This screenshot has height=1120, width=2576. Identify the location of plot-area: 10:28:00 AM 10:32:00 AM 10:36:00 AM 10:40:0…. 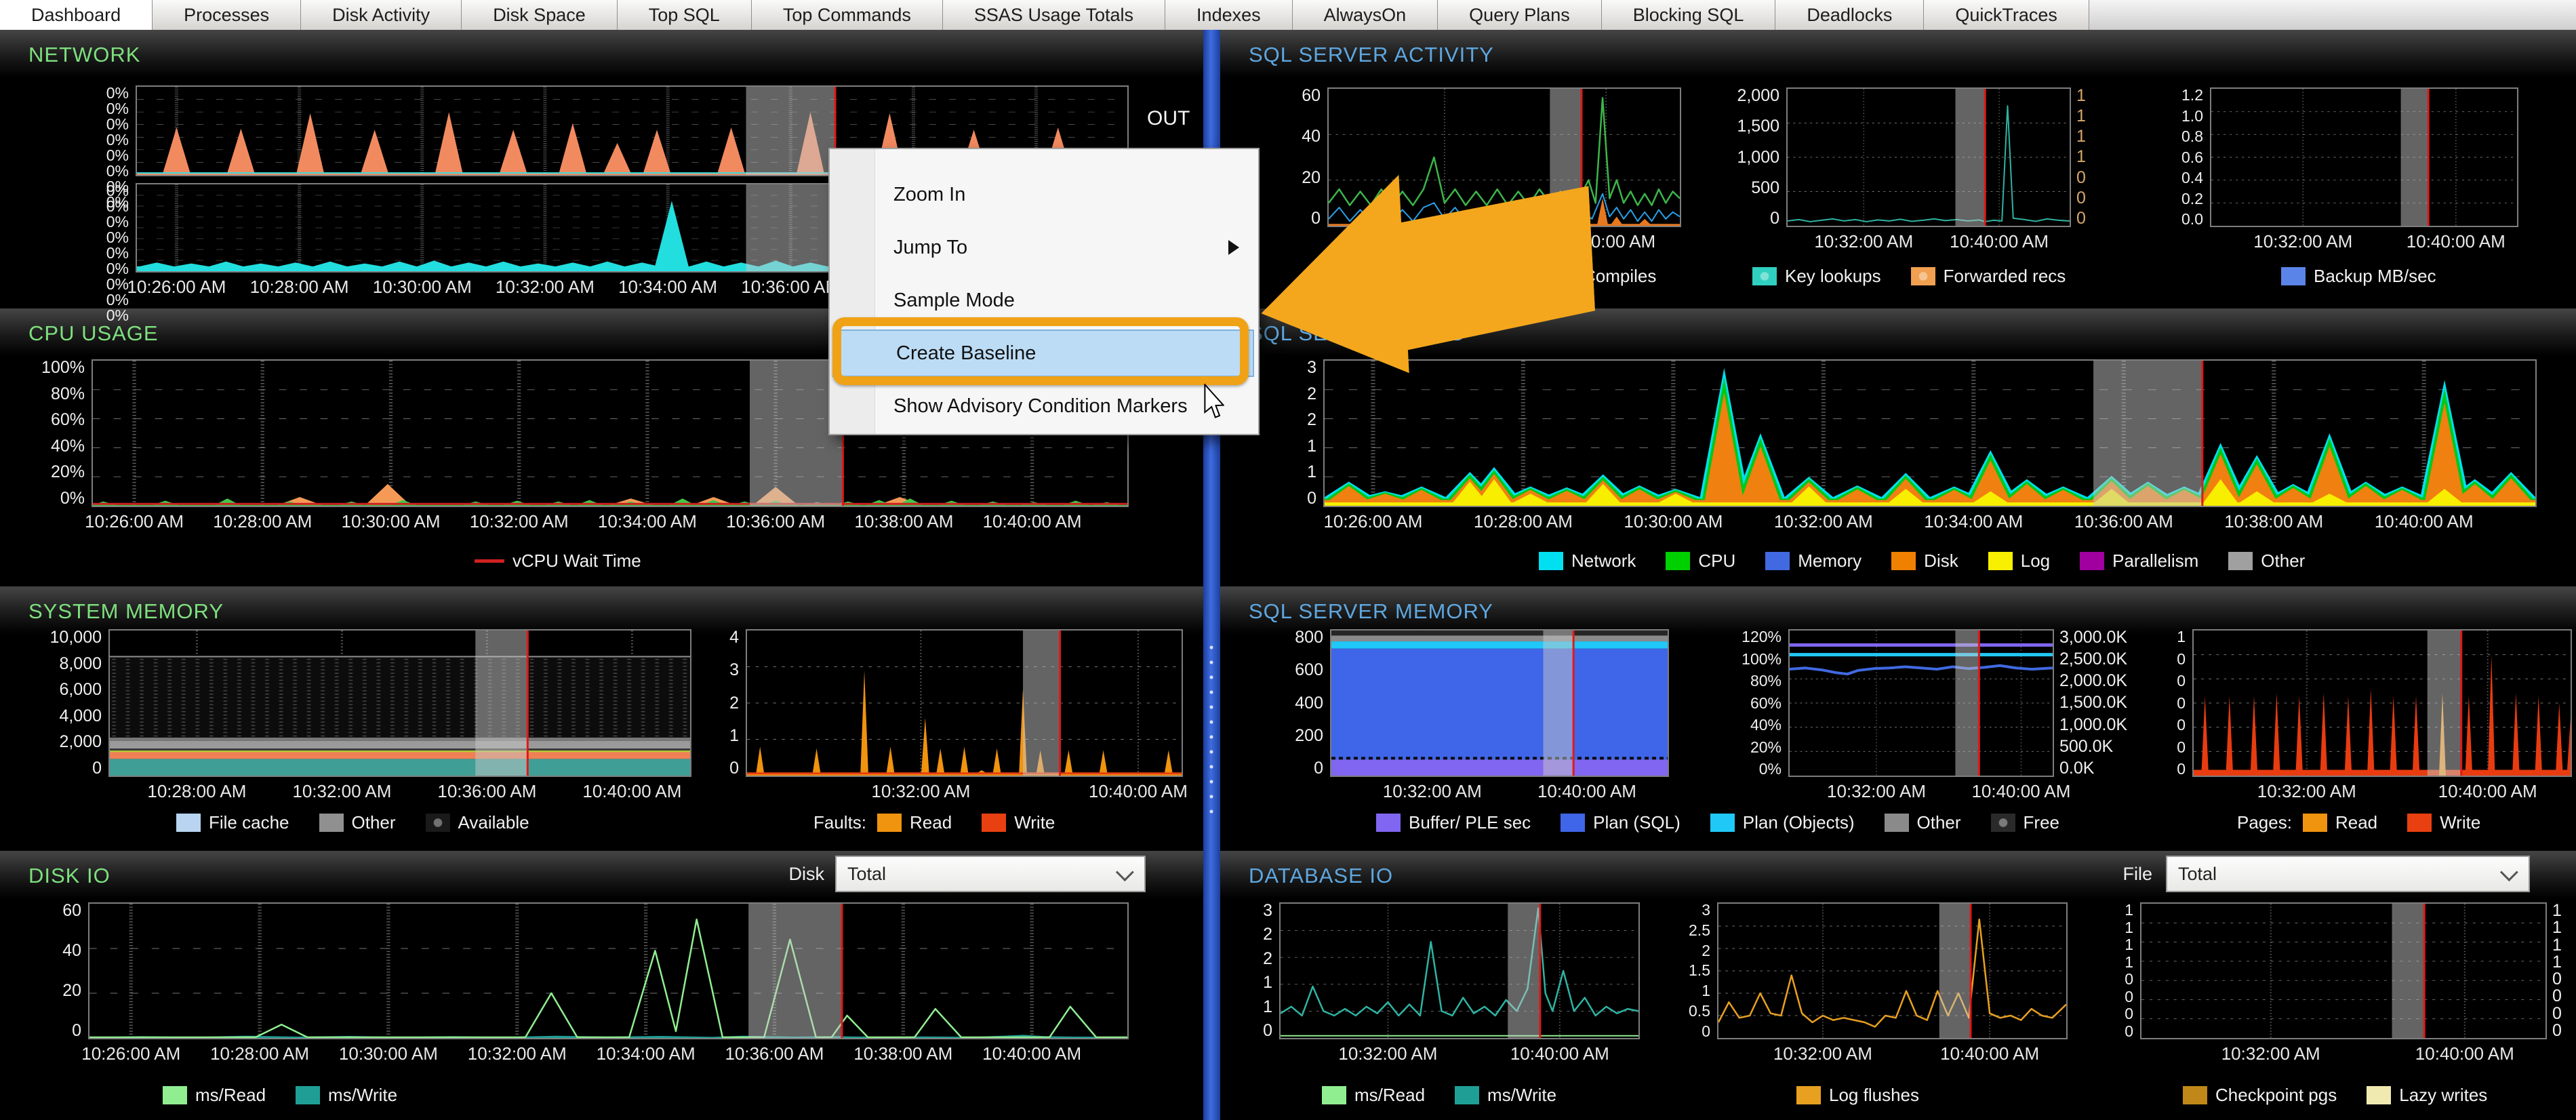
(399, 715).